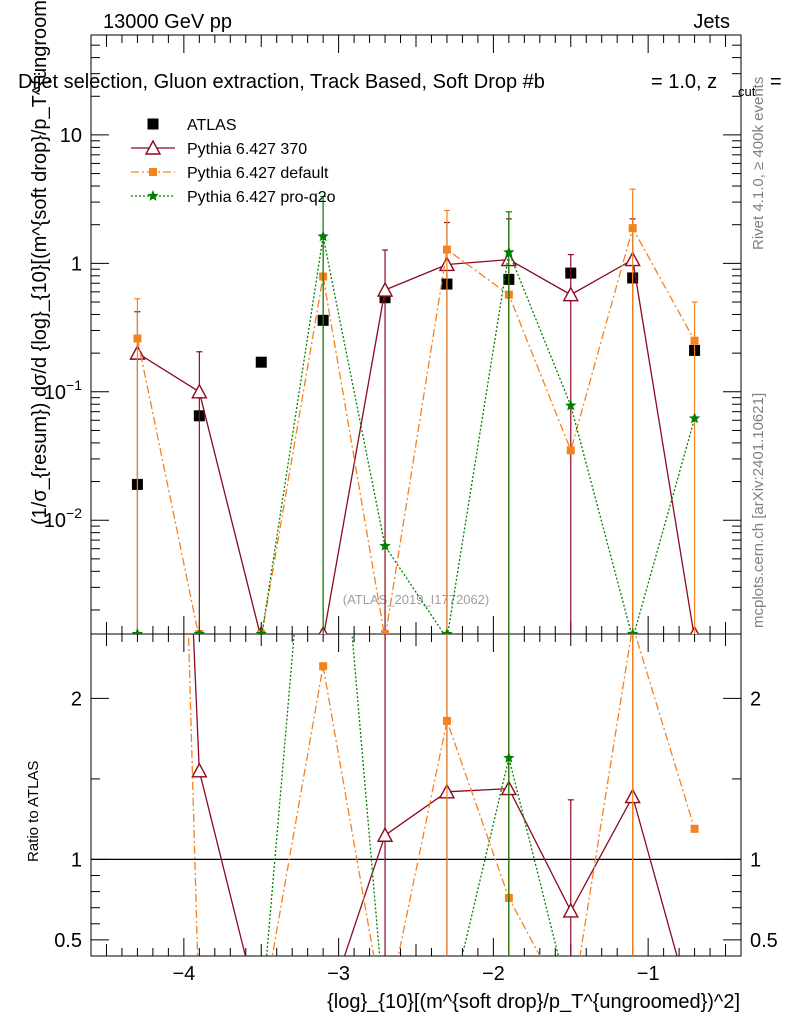 This screenshot has width=786, height=1024. I want to click on x-tick-label: −3, so click(338, 974).